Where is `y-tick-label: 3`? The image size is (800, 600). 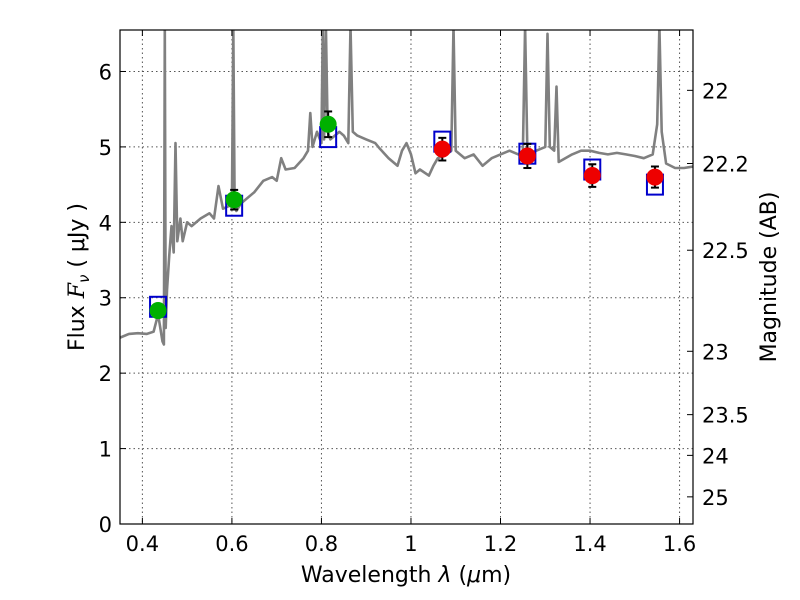
y-tick-label: 3 is located at coordinates (105, 299).